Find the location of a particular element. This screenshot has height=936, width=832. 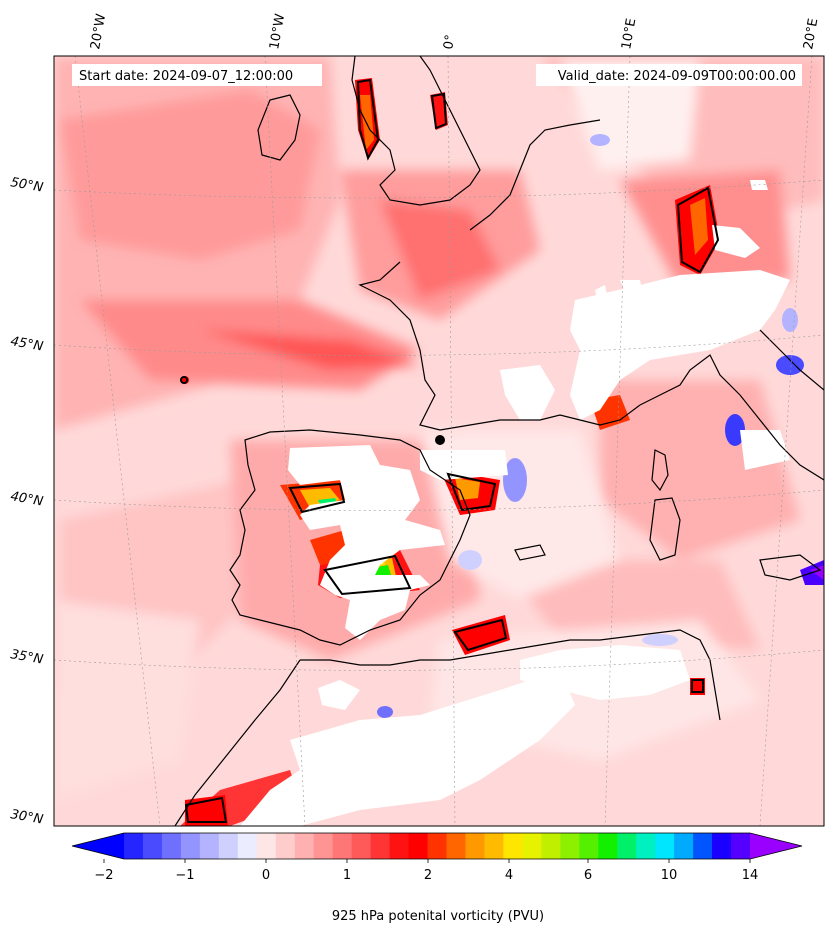

colorbar-tick-label: −1 is located at coordinates (184, 875).